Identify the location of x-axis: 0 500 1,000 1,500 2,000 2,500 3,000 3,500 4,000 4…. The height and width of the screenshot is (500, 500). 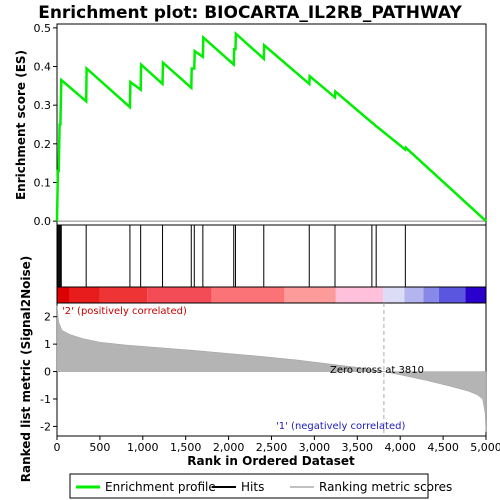
(277, 445).